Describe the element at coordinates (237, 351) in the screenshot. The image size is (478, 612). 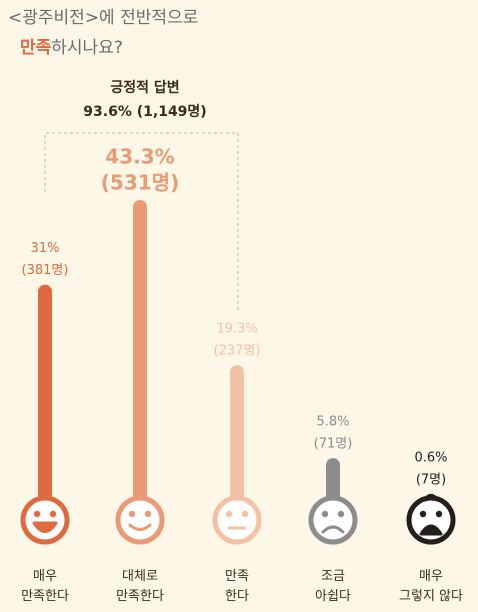
I see `count-label: (237명)` at that location.